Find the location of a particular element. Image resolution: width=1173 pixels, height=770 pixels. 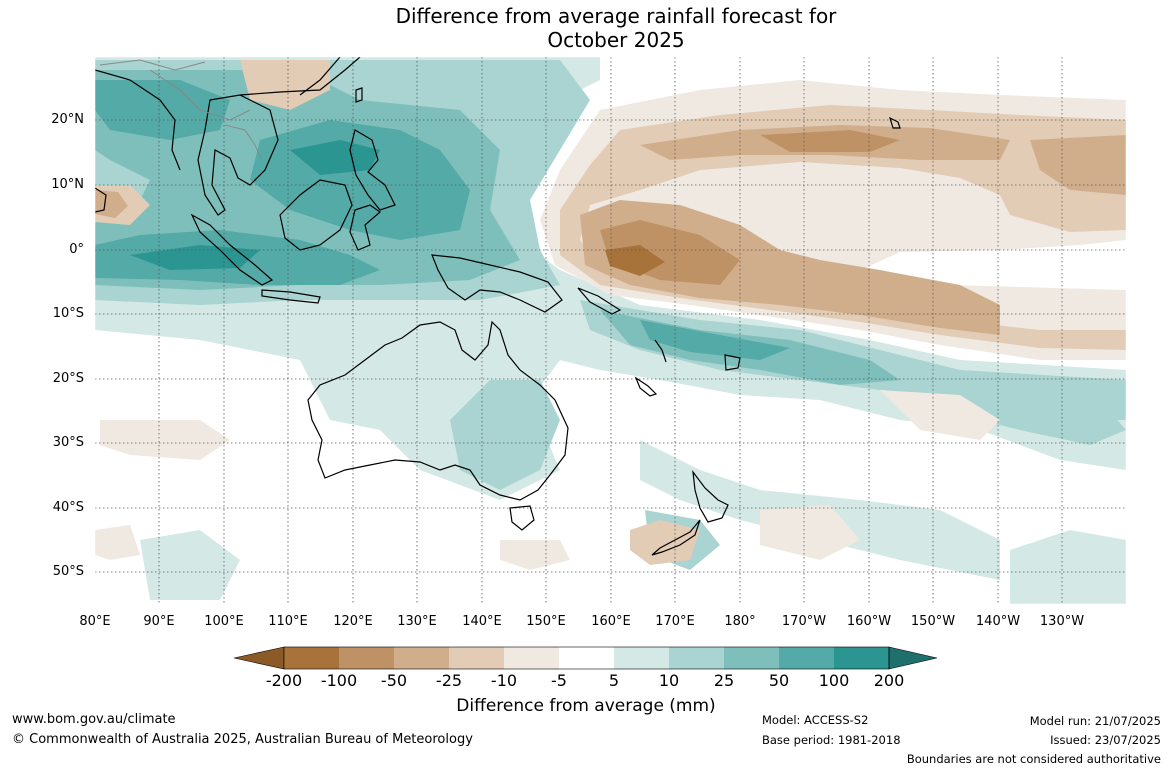

colorbar-tick-label: -10 is located at coordinates (504, 680).